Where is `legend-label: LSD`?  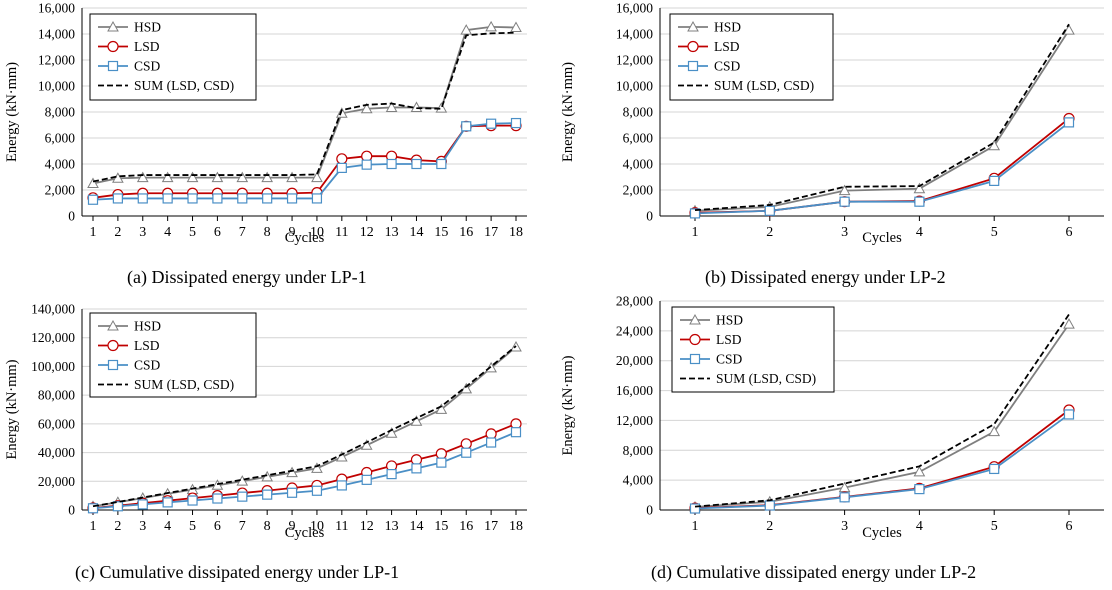
legend-label: LSD is located at coordinates (727, 46).